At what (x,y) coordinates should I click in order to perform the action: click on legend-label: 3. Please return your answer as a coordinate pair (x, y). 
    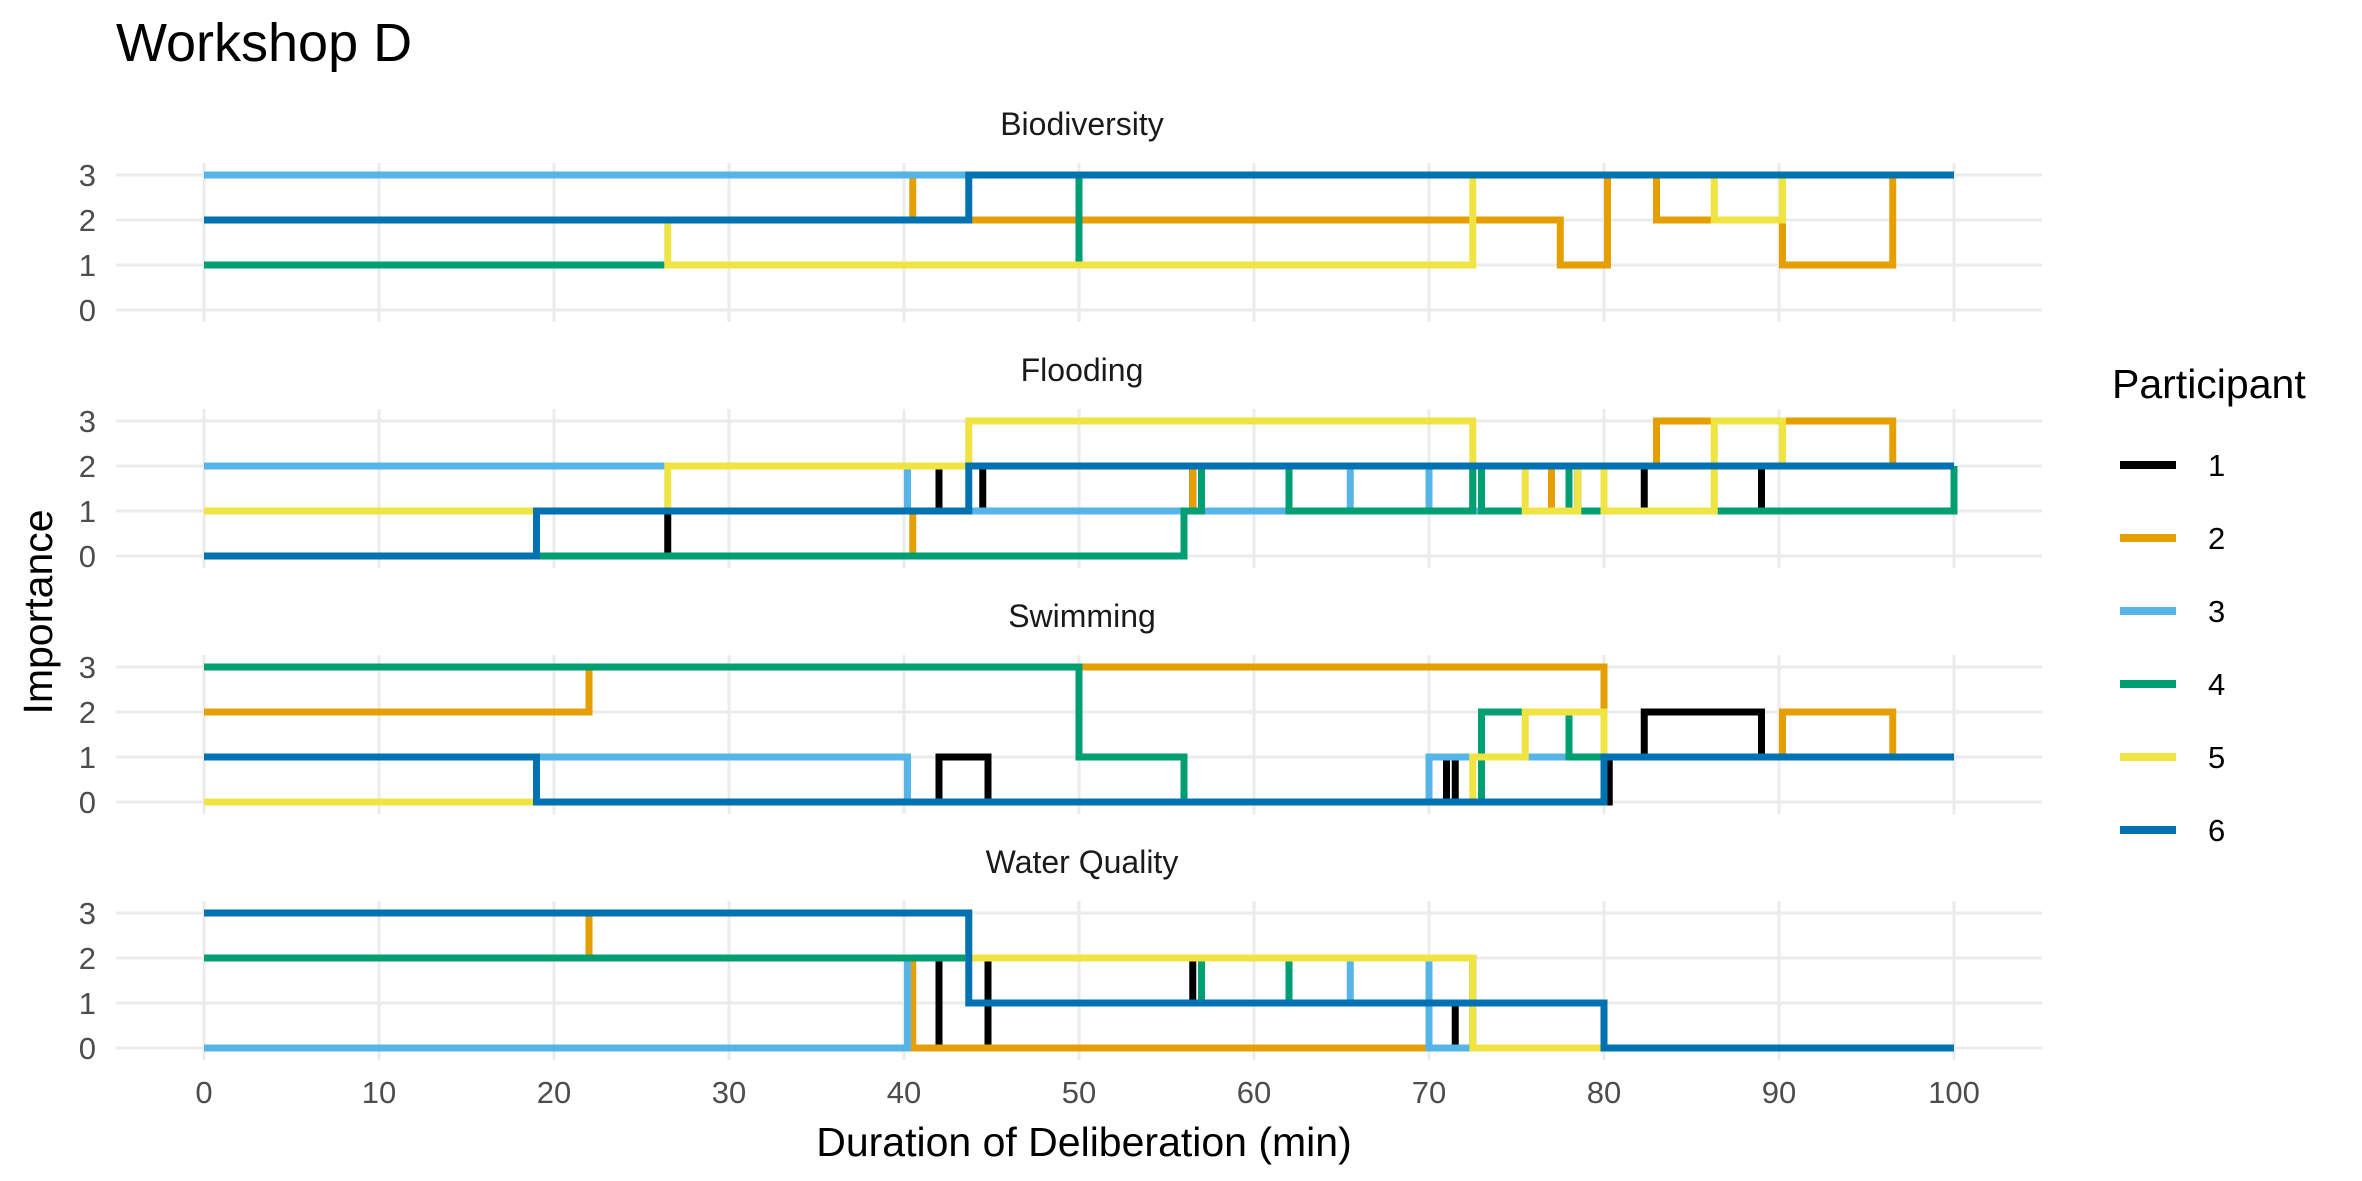
    Looking at the image, I should click on (2216, 611).